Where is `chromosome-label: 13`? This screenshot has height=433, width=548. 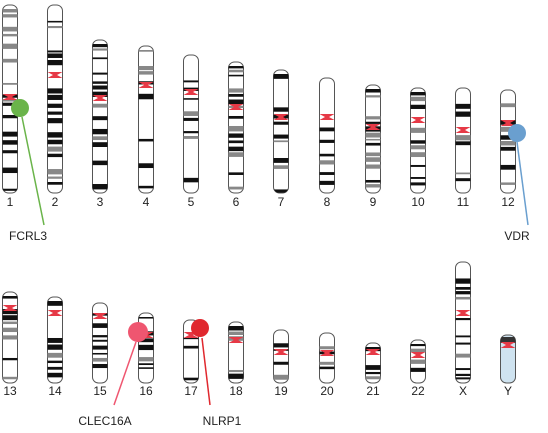
chromosome-label: 13 is located at coordinates (10, 391).